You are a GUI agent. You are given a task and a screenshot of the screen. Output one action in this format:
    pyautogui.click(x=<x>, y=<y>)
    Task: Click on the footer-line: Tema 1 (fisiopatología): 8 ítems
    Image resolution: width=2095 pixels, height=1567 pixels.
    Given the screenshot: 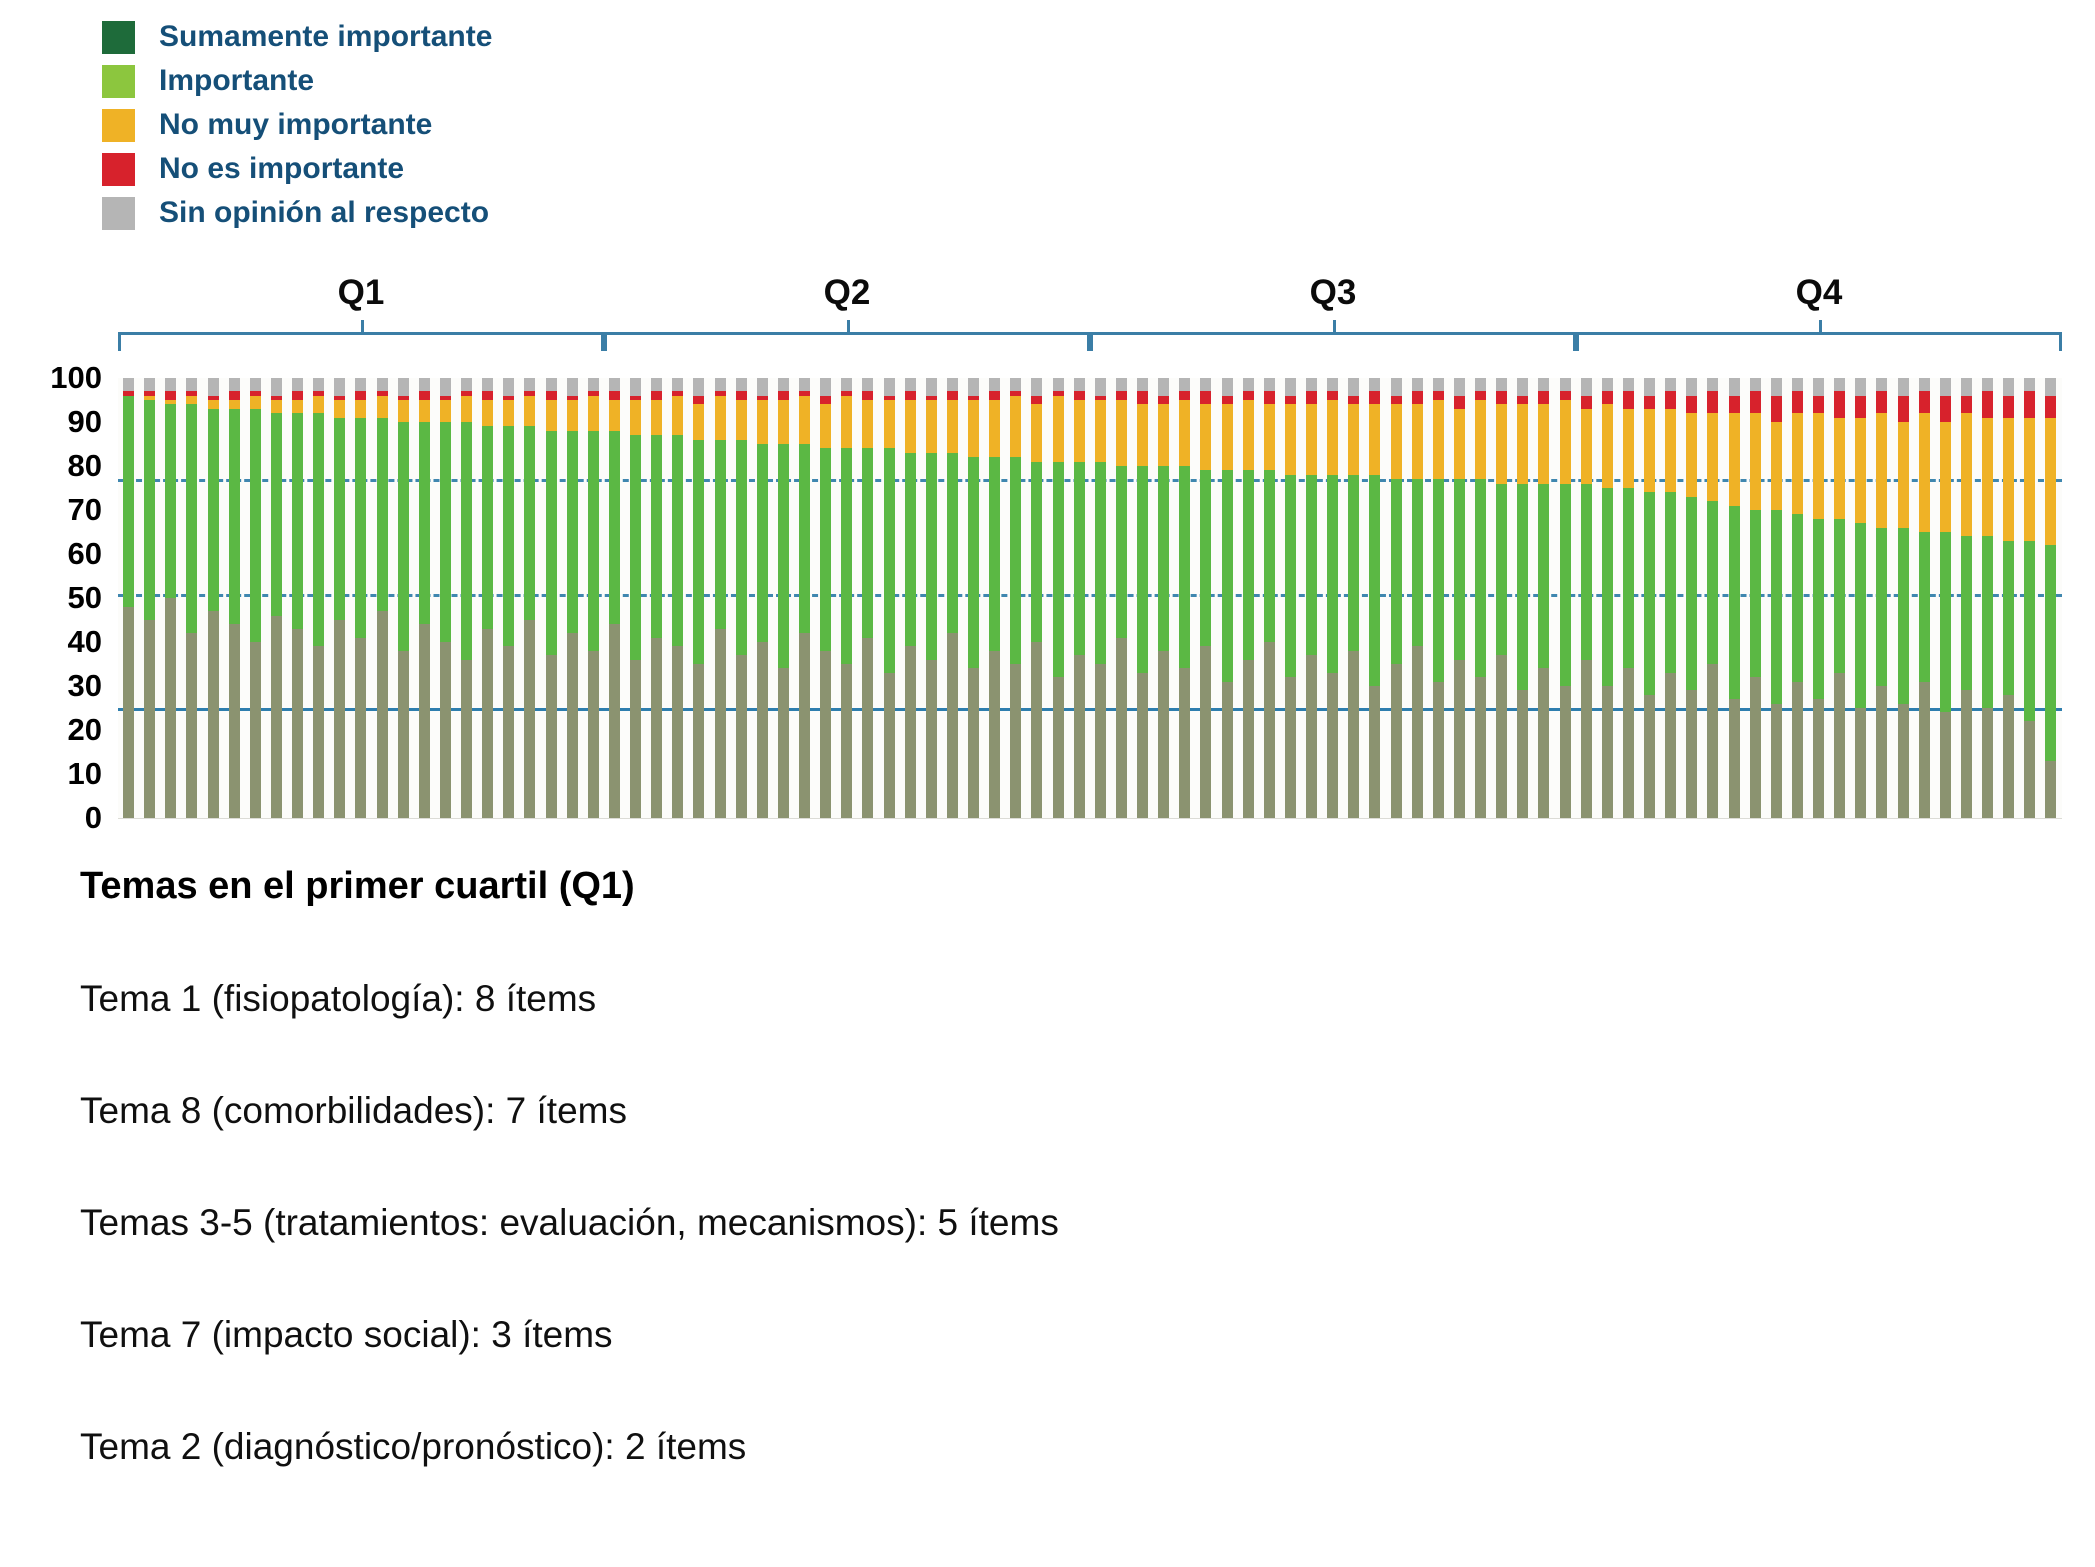 What is the action you would take?
    pyautogui.click(x=338, y=998)
    